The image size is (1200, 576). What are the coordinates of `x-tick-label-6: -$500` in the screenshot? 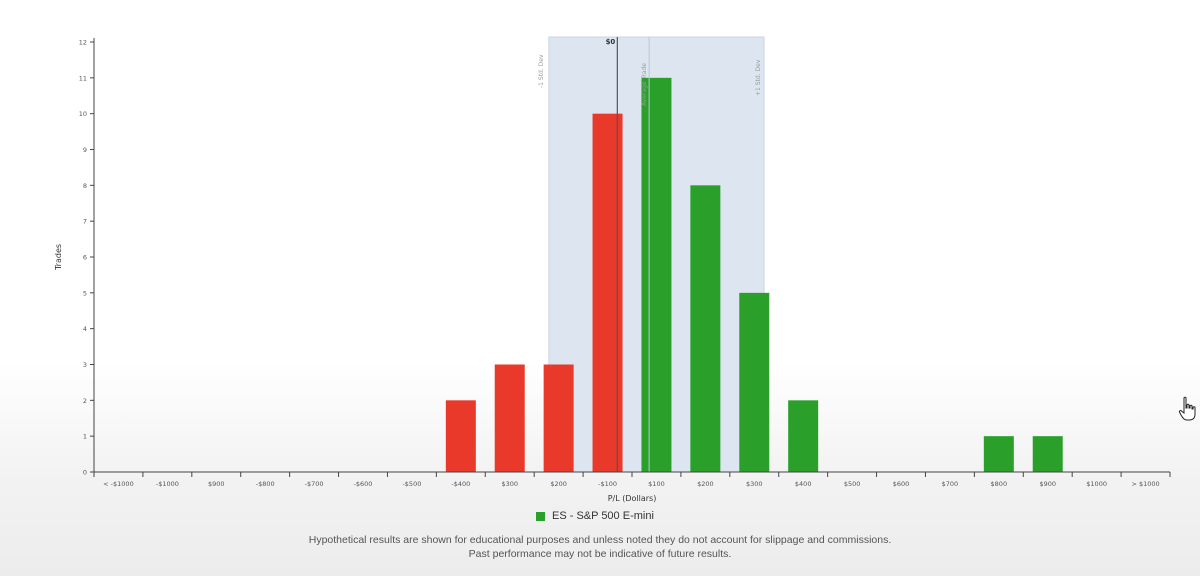 It's located at (411, 484).